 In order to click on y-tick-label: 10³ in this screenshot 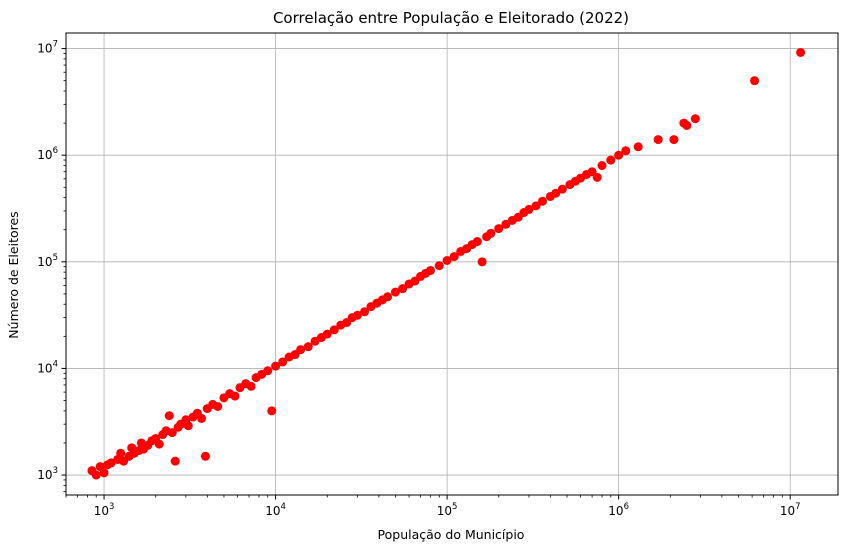, I will do `click(47, 474)`.